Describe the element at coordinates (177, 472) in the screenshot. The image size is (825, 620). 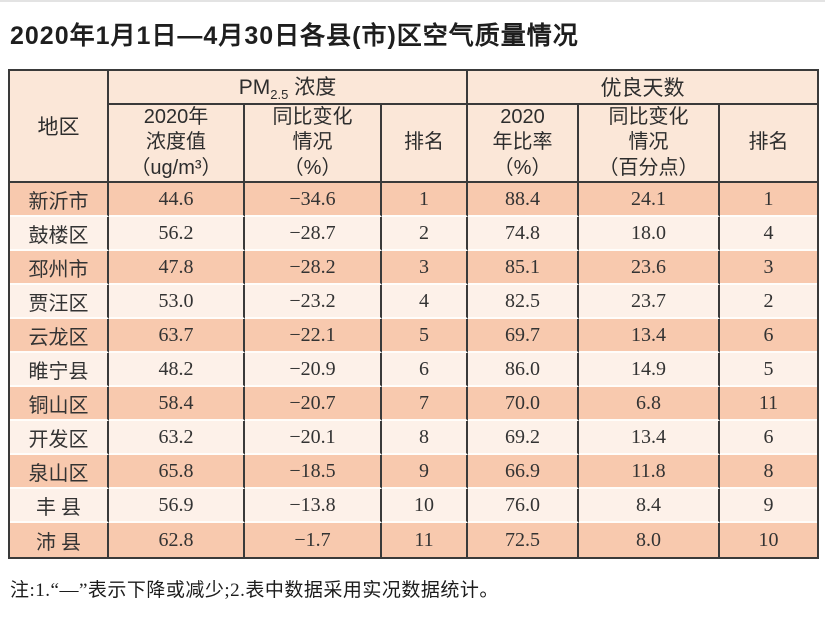
I see `value-cell: 65.8` at that location.